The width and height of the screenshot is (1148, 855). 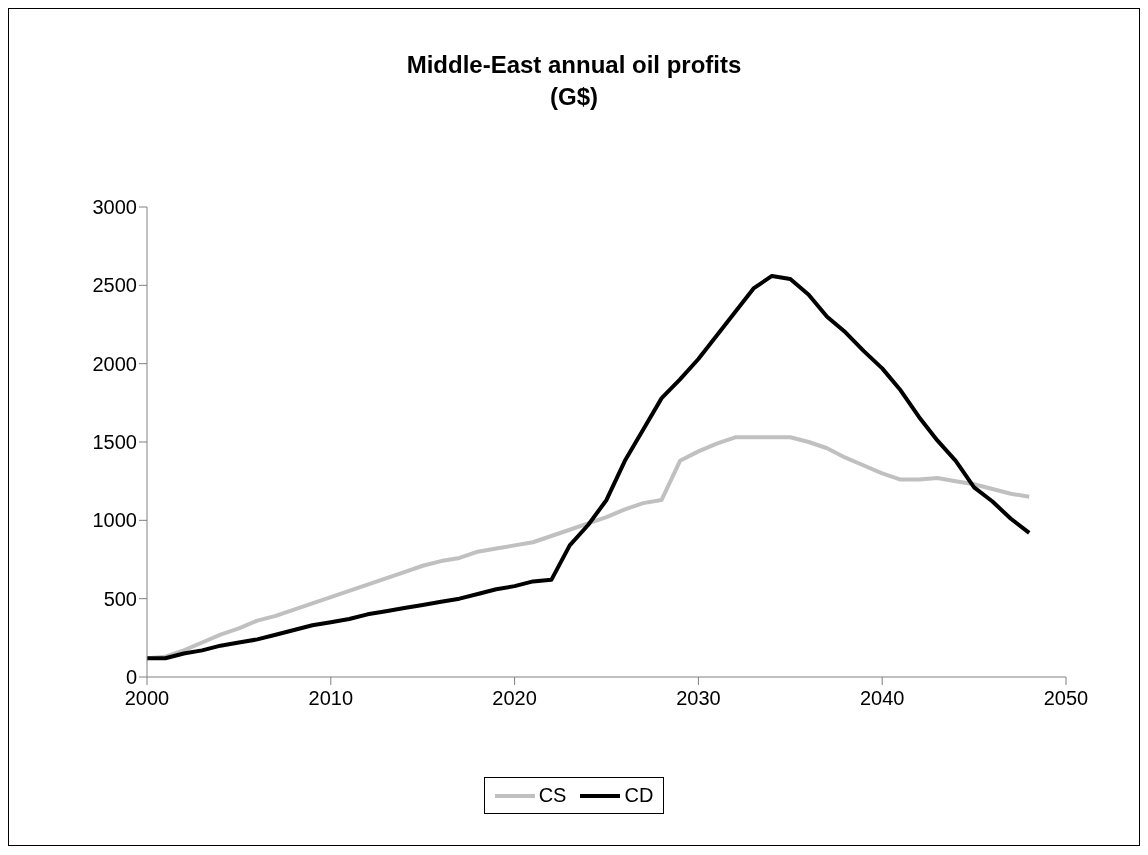 I want to click on legend-label: CD, so click(x=639, y=795).